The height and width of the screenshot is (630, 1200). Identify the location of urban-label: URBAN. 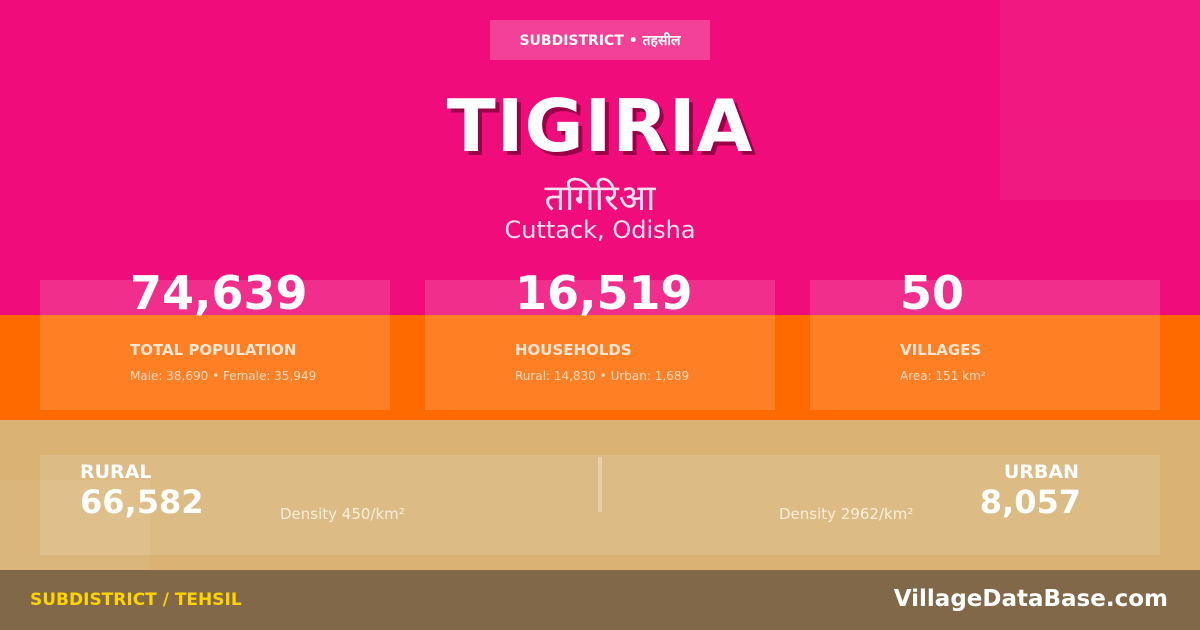
(1041, 472).